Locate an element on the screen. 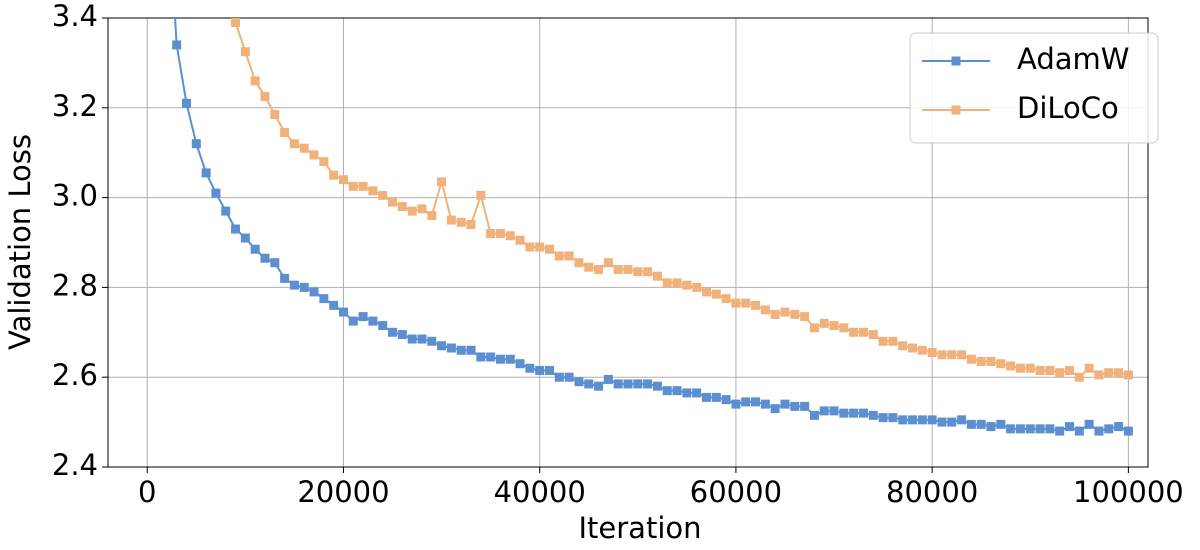 The height and width of the screenshot is (550, 1200). legend-label: AdamW is located at coordinates (1073, 59).